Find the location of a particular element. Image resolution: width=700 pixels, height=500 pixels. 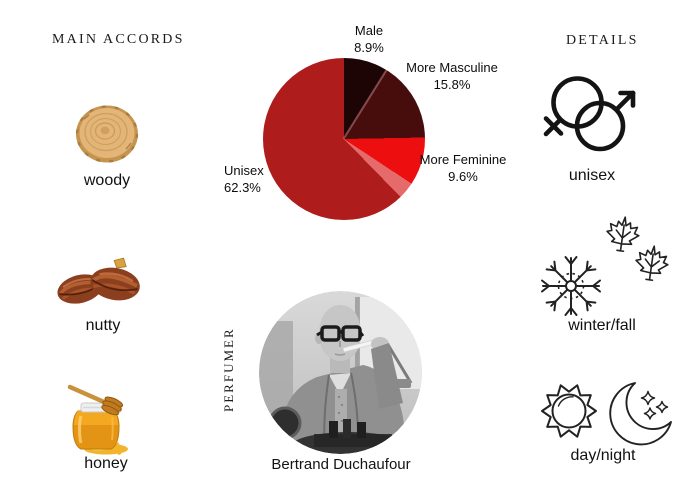

pecan-nuts-image is located at coordinates (98, 280).